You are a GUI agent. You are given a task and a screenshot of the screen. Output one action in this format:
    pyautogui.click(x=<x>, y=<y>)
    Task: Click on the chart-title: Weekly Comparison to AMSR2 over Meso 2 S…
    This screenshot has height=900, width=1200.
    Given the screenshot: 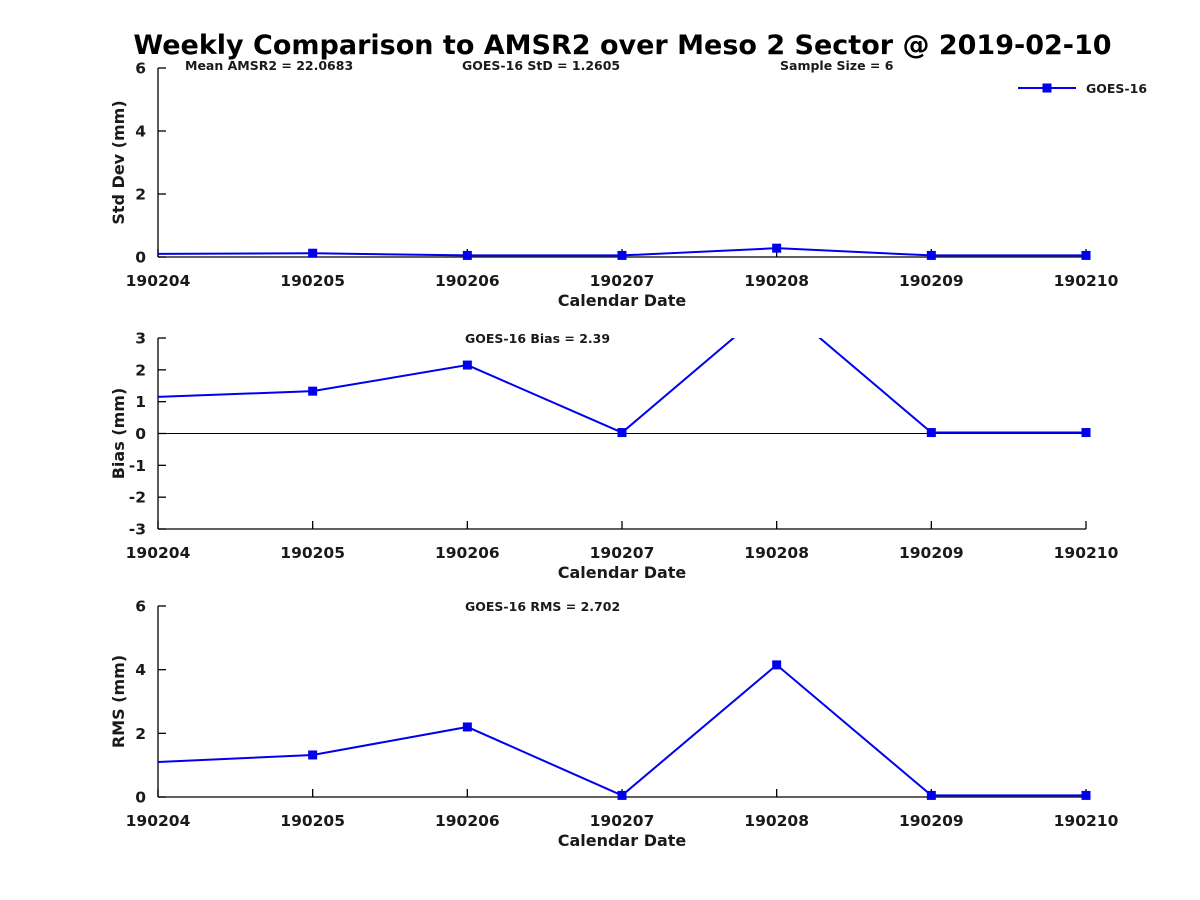 What is the action you would take?
    pyautogui.click(x=622, y=45)
    